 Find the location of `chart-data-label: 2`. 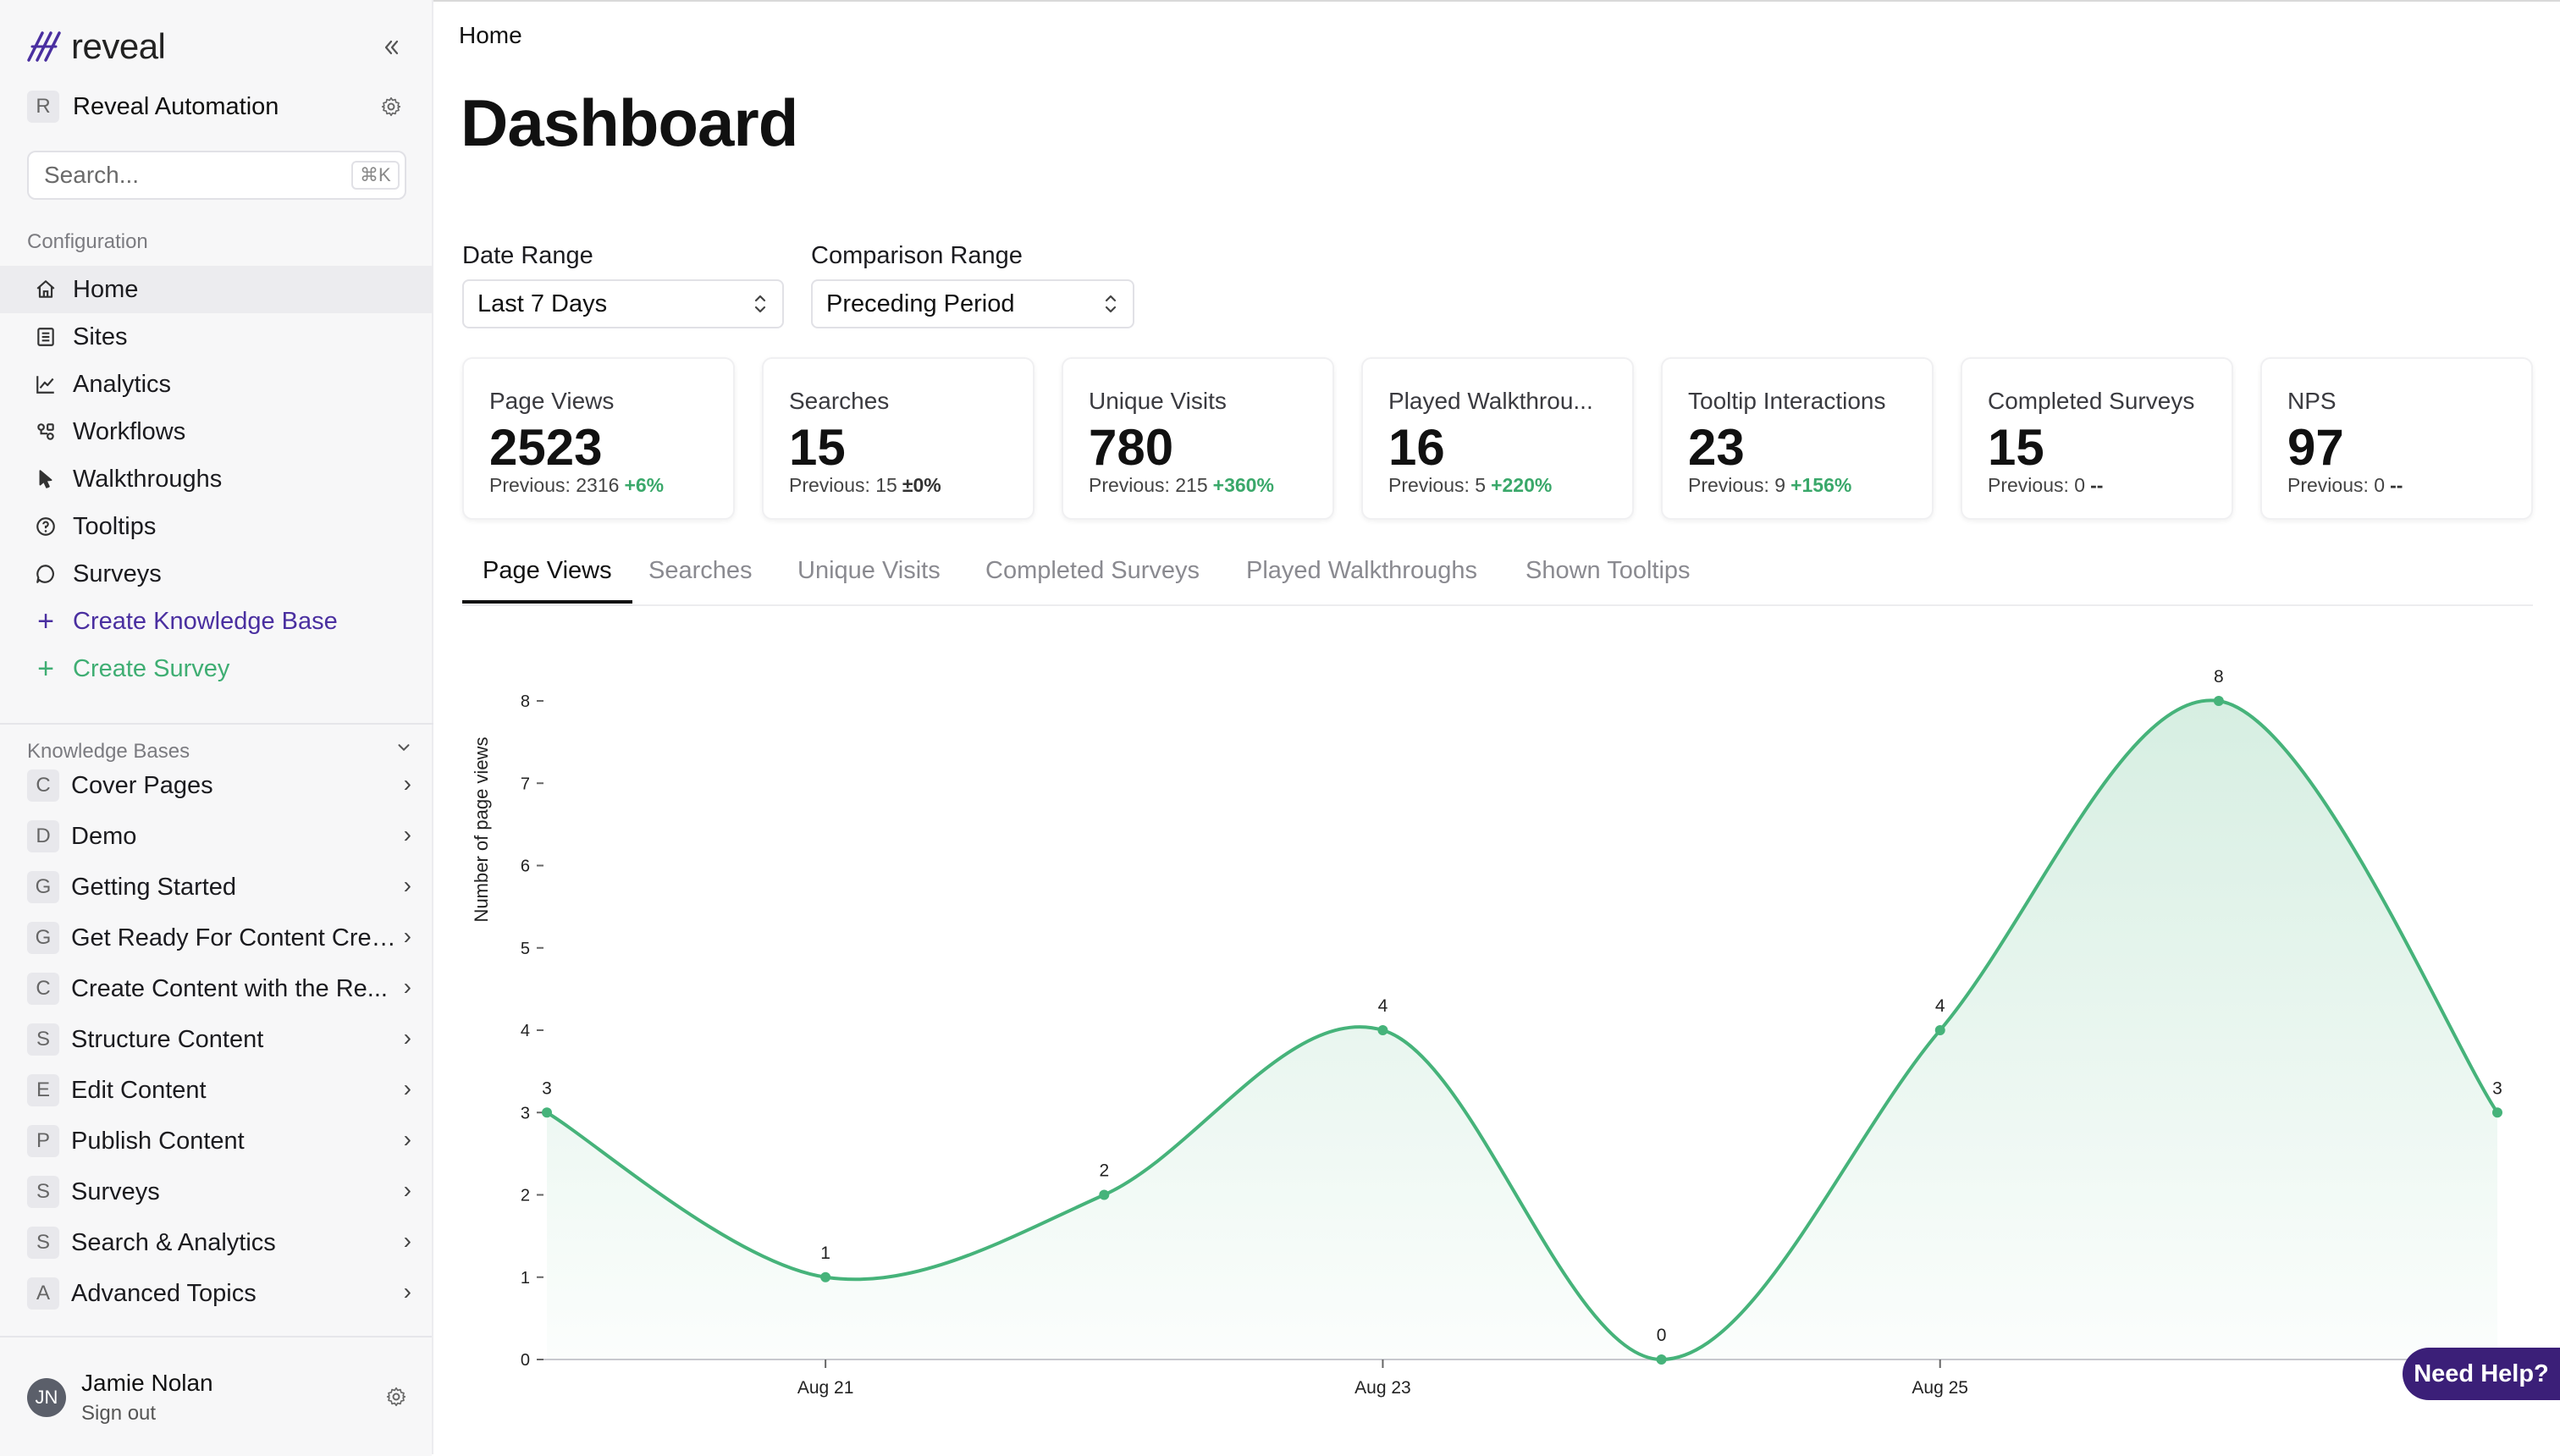

chart-data-label: 2 is located at coordinates (1104, 1171).